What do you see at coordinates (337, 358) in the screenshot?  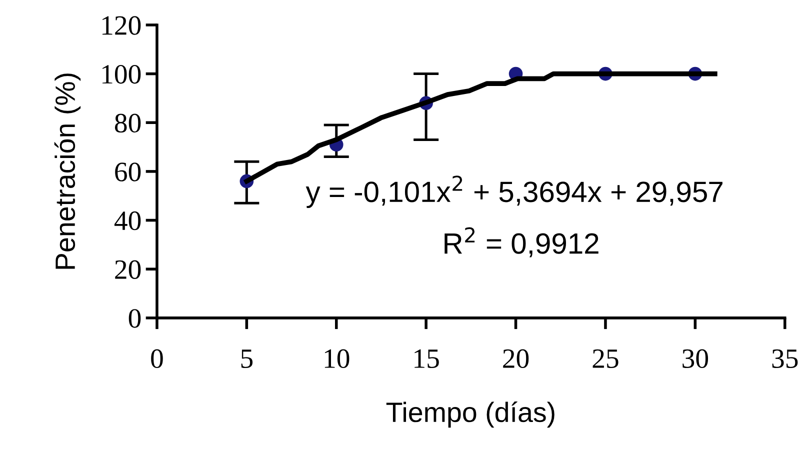 I see `x-tick-label: 10` at bounding box center [337, 358].